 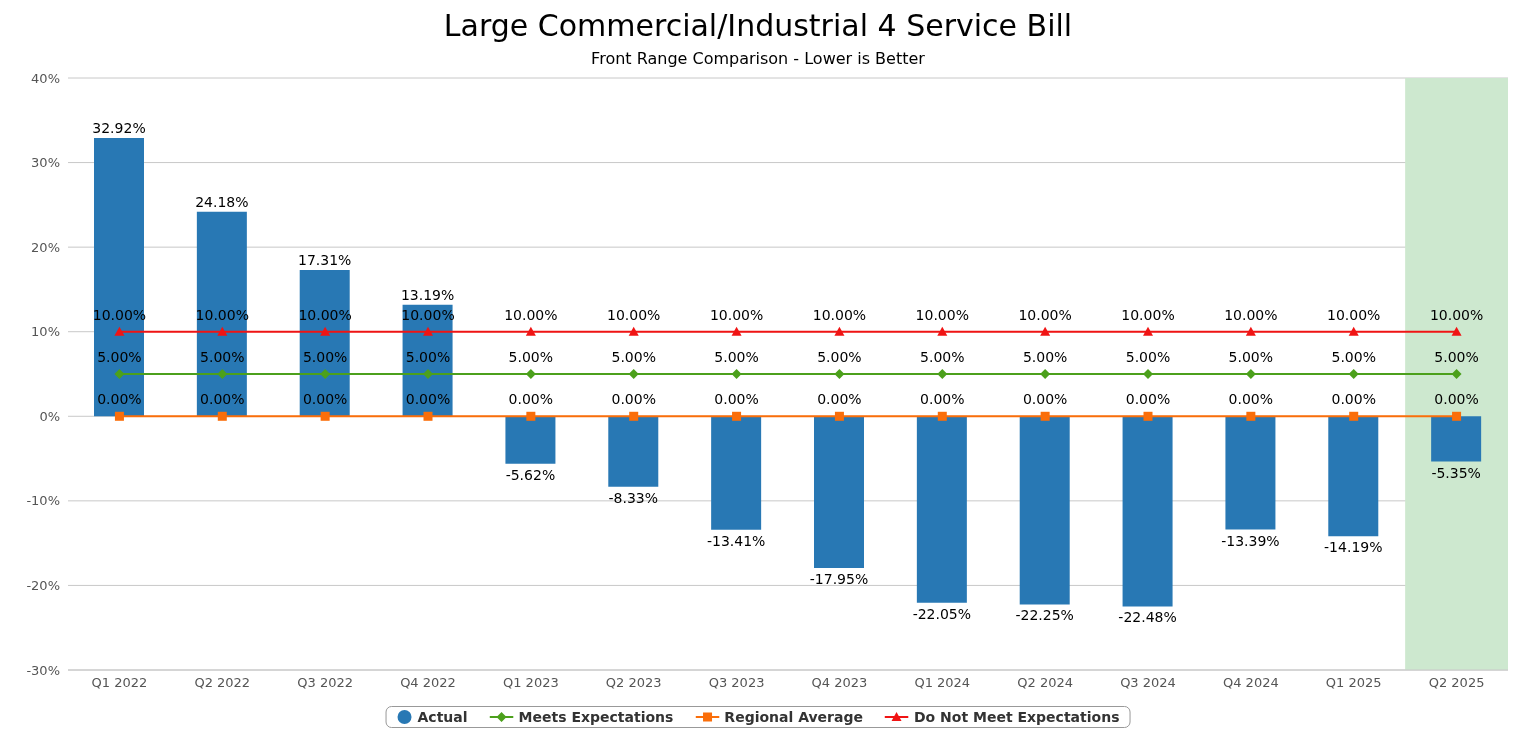 I want to click on chart-title: Large Commercial/Industrial 4 Service Bill, so click(x=758, y=25).